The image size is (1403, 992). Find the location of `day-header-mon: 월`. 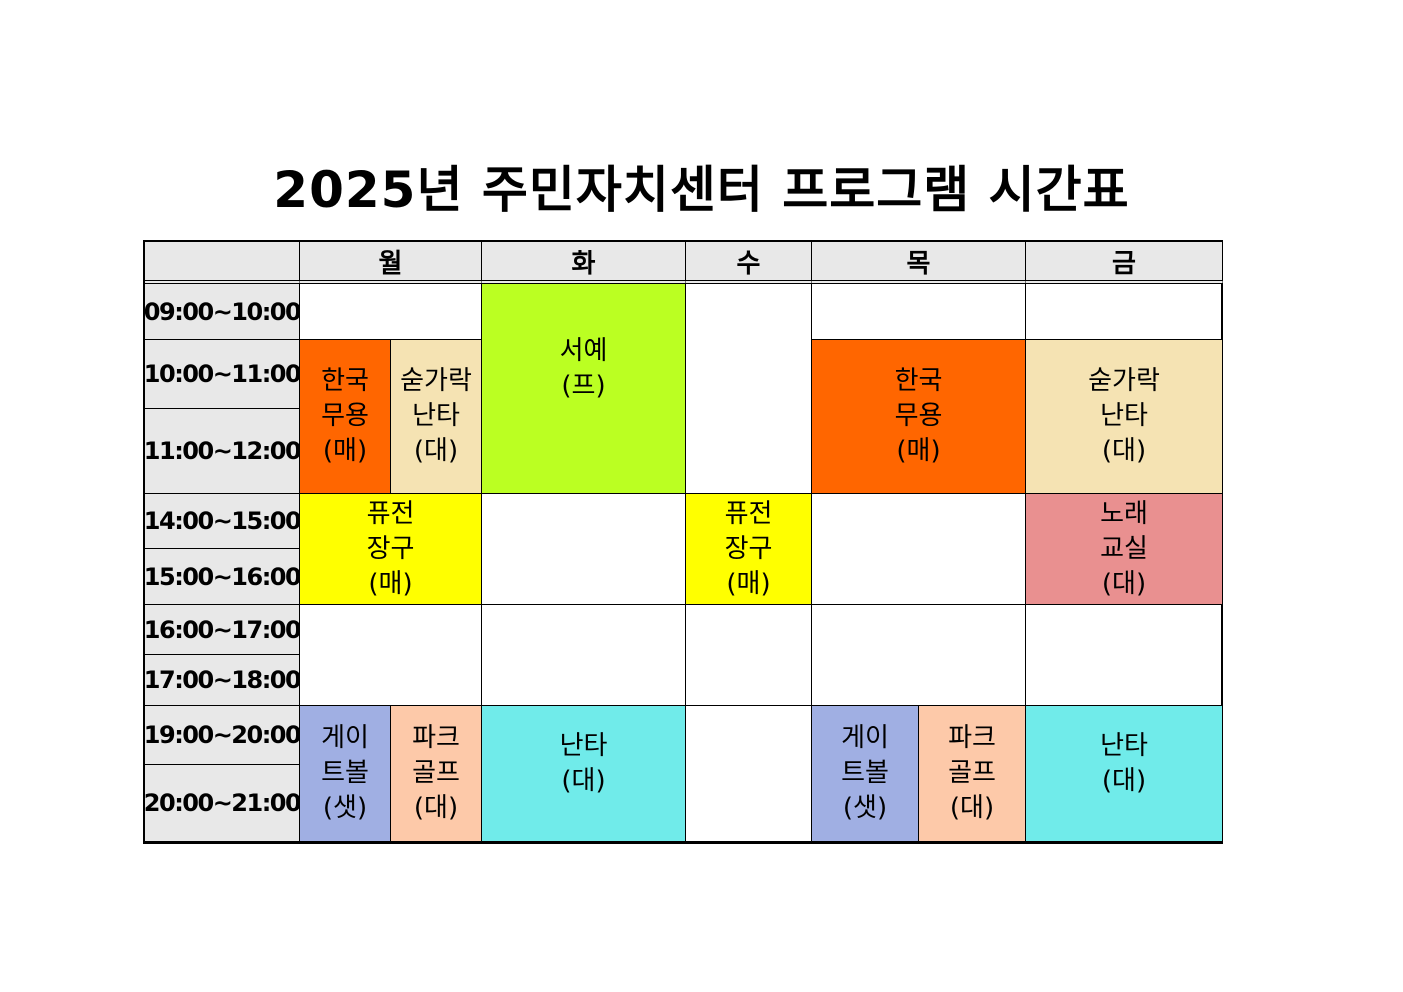

day-header-mon: 월 is located at coordinates (391, 263).